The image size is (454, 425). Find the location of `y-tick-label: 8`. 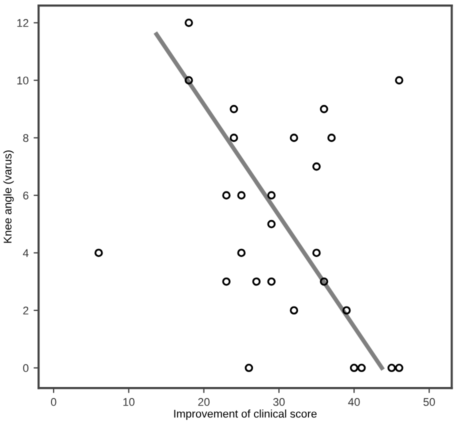

y-tick-label: 8 is located at coordinates (25, 138).